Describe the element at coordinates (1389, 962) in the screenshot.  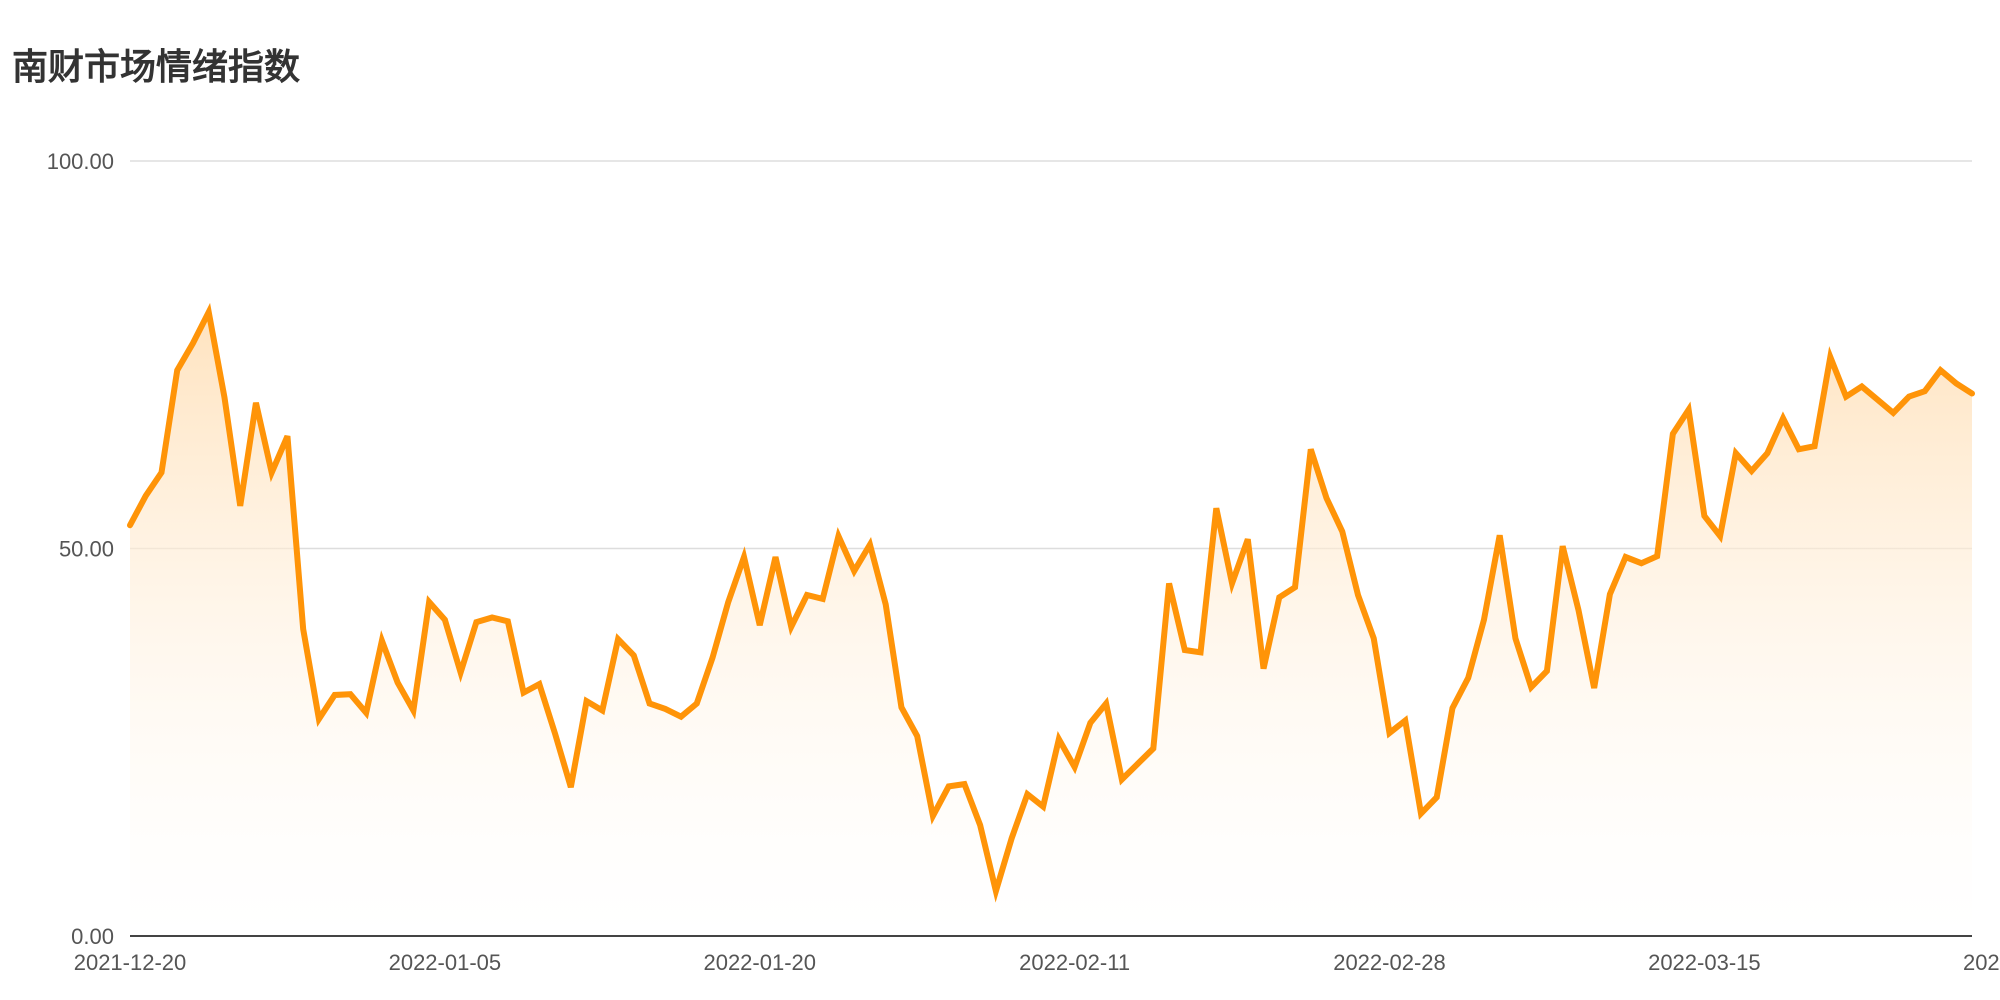
I see `x-tick-label: 2022-02-28` at that location.